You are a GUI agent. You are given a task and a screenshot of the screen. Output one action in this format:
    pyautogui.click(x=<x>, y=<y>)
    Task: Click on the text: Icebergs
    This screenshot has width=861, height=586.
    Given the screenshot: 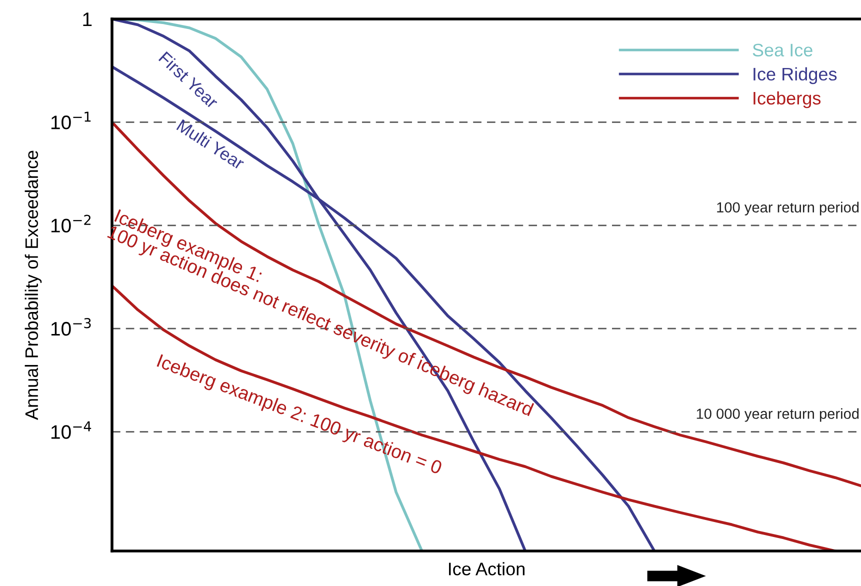 What is the action you would take?
    pyautogui.click(x=787, y=99)
    